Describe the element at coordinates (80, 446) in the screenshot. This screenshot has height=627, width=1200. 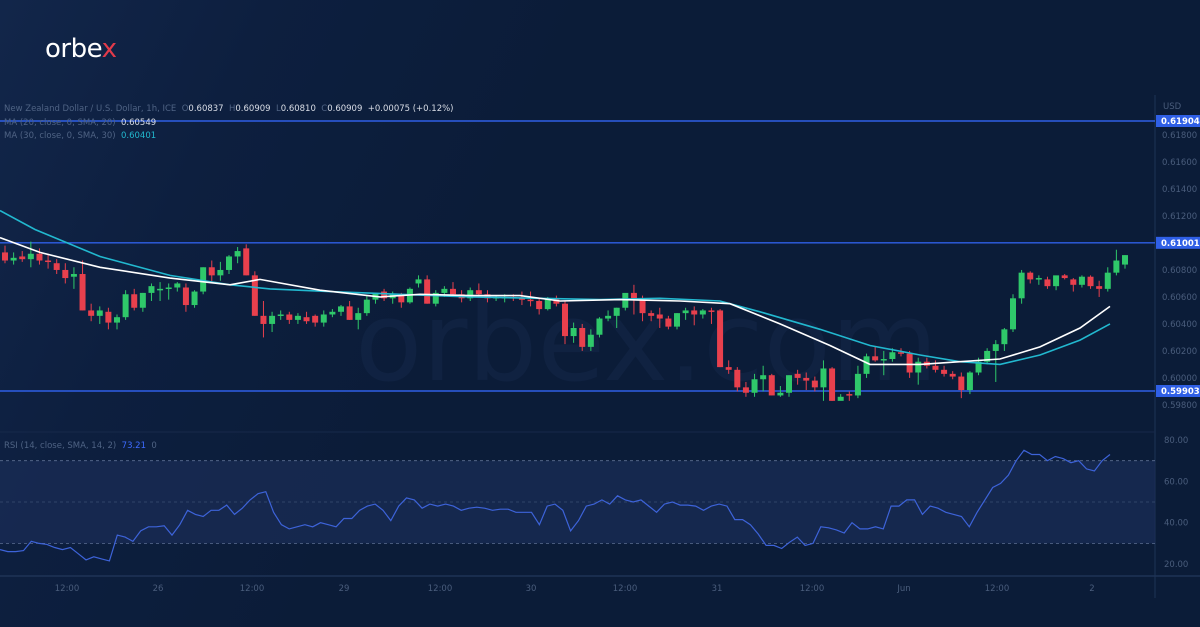
I see `rsi-legend: RSI (14, close, SMA, 14, 2) 73.21 0` at that location.